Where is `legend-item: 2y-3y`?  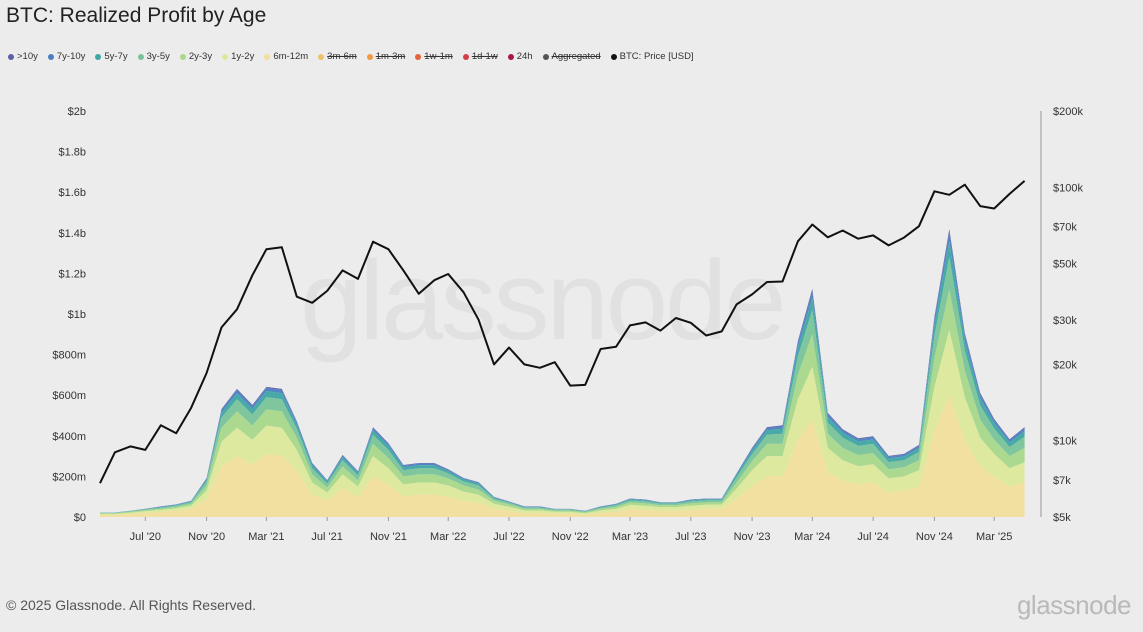
legend-item: 2y-3y is located at coordinates (196, 56).